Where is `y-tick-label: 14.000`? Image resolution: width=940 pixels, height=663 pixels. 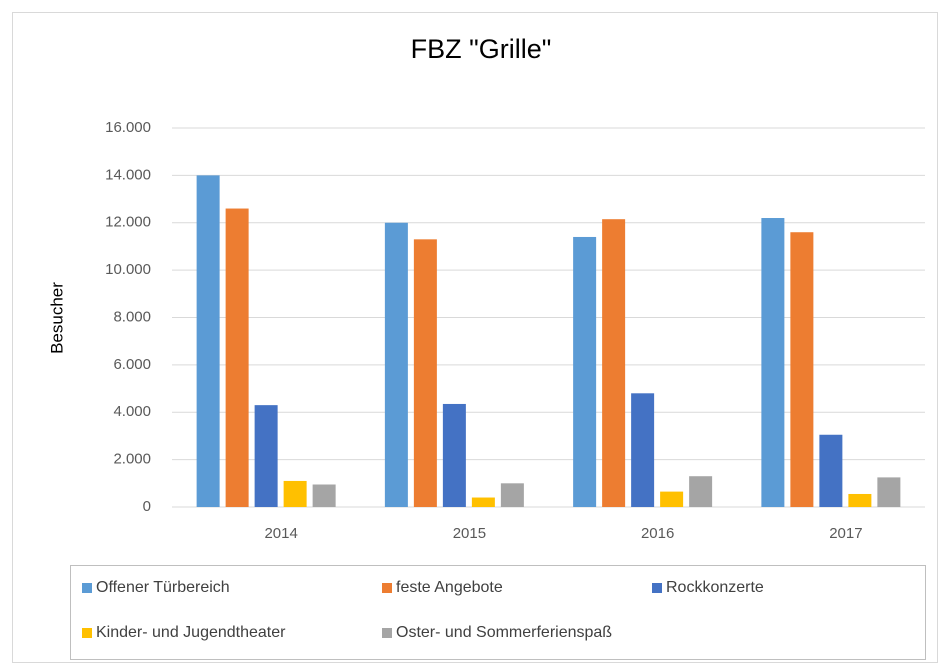
y-tick-label: 14.000 is located at coordinates (128, 174).